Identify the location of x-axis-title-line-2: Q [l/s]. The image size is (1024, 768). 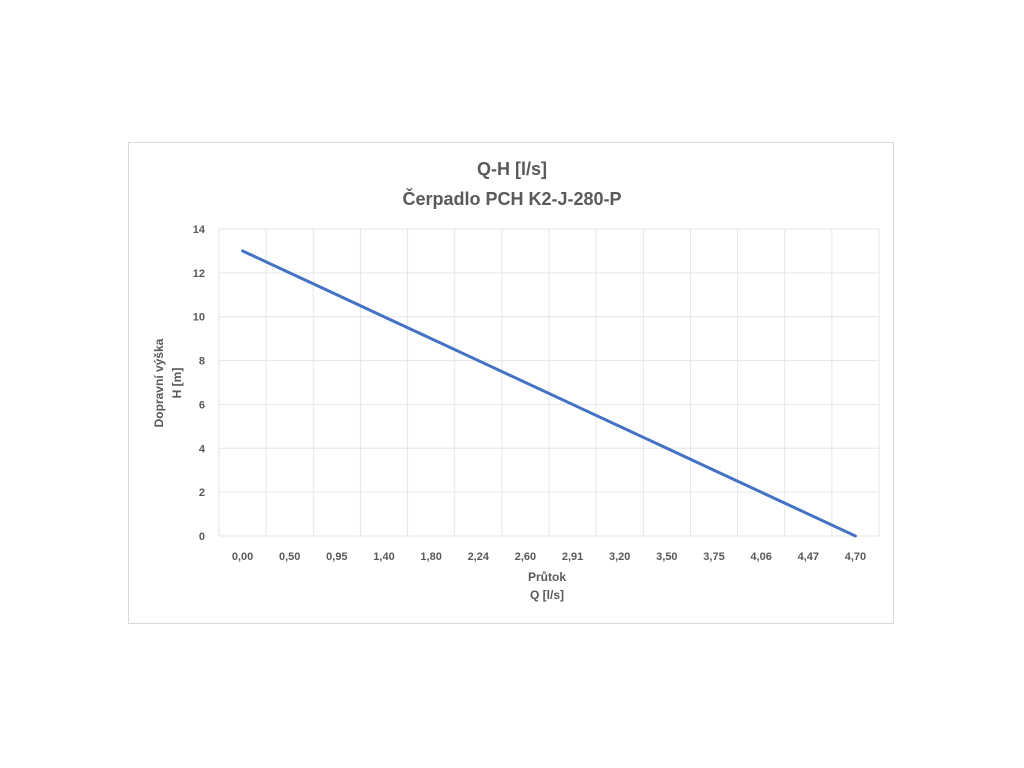
(547, 595).